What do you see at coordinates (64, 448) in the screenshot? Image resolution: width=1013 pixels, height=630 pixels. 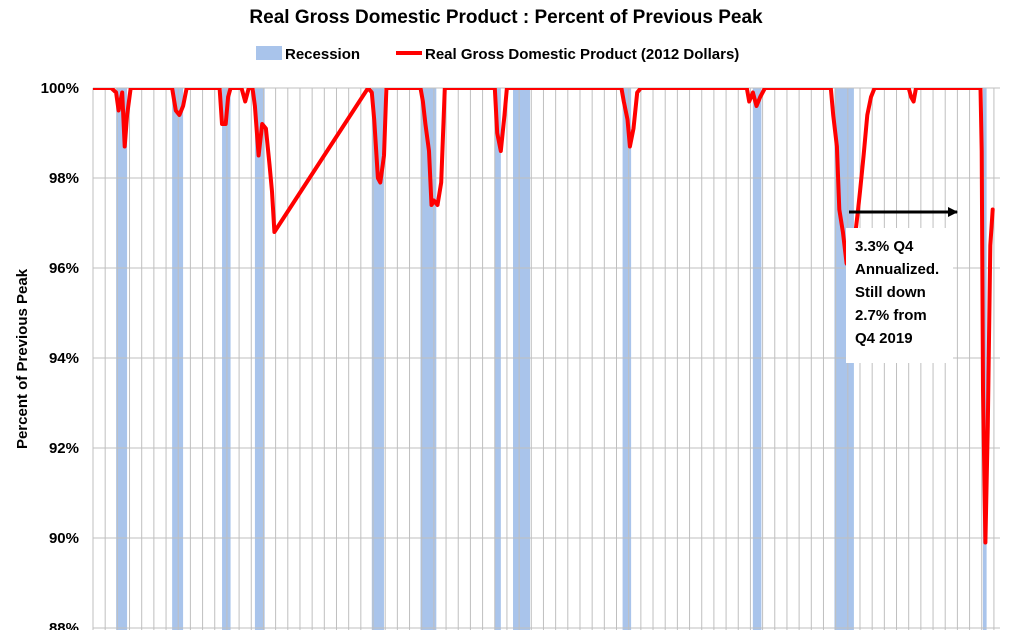 I see `y-tick-label-92: 92%` at bounding box center [64, 448].